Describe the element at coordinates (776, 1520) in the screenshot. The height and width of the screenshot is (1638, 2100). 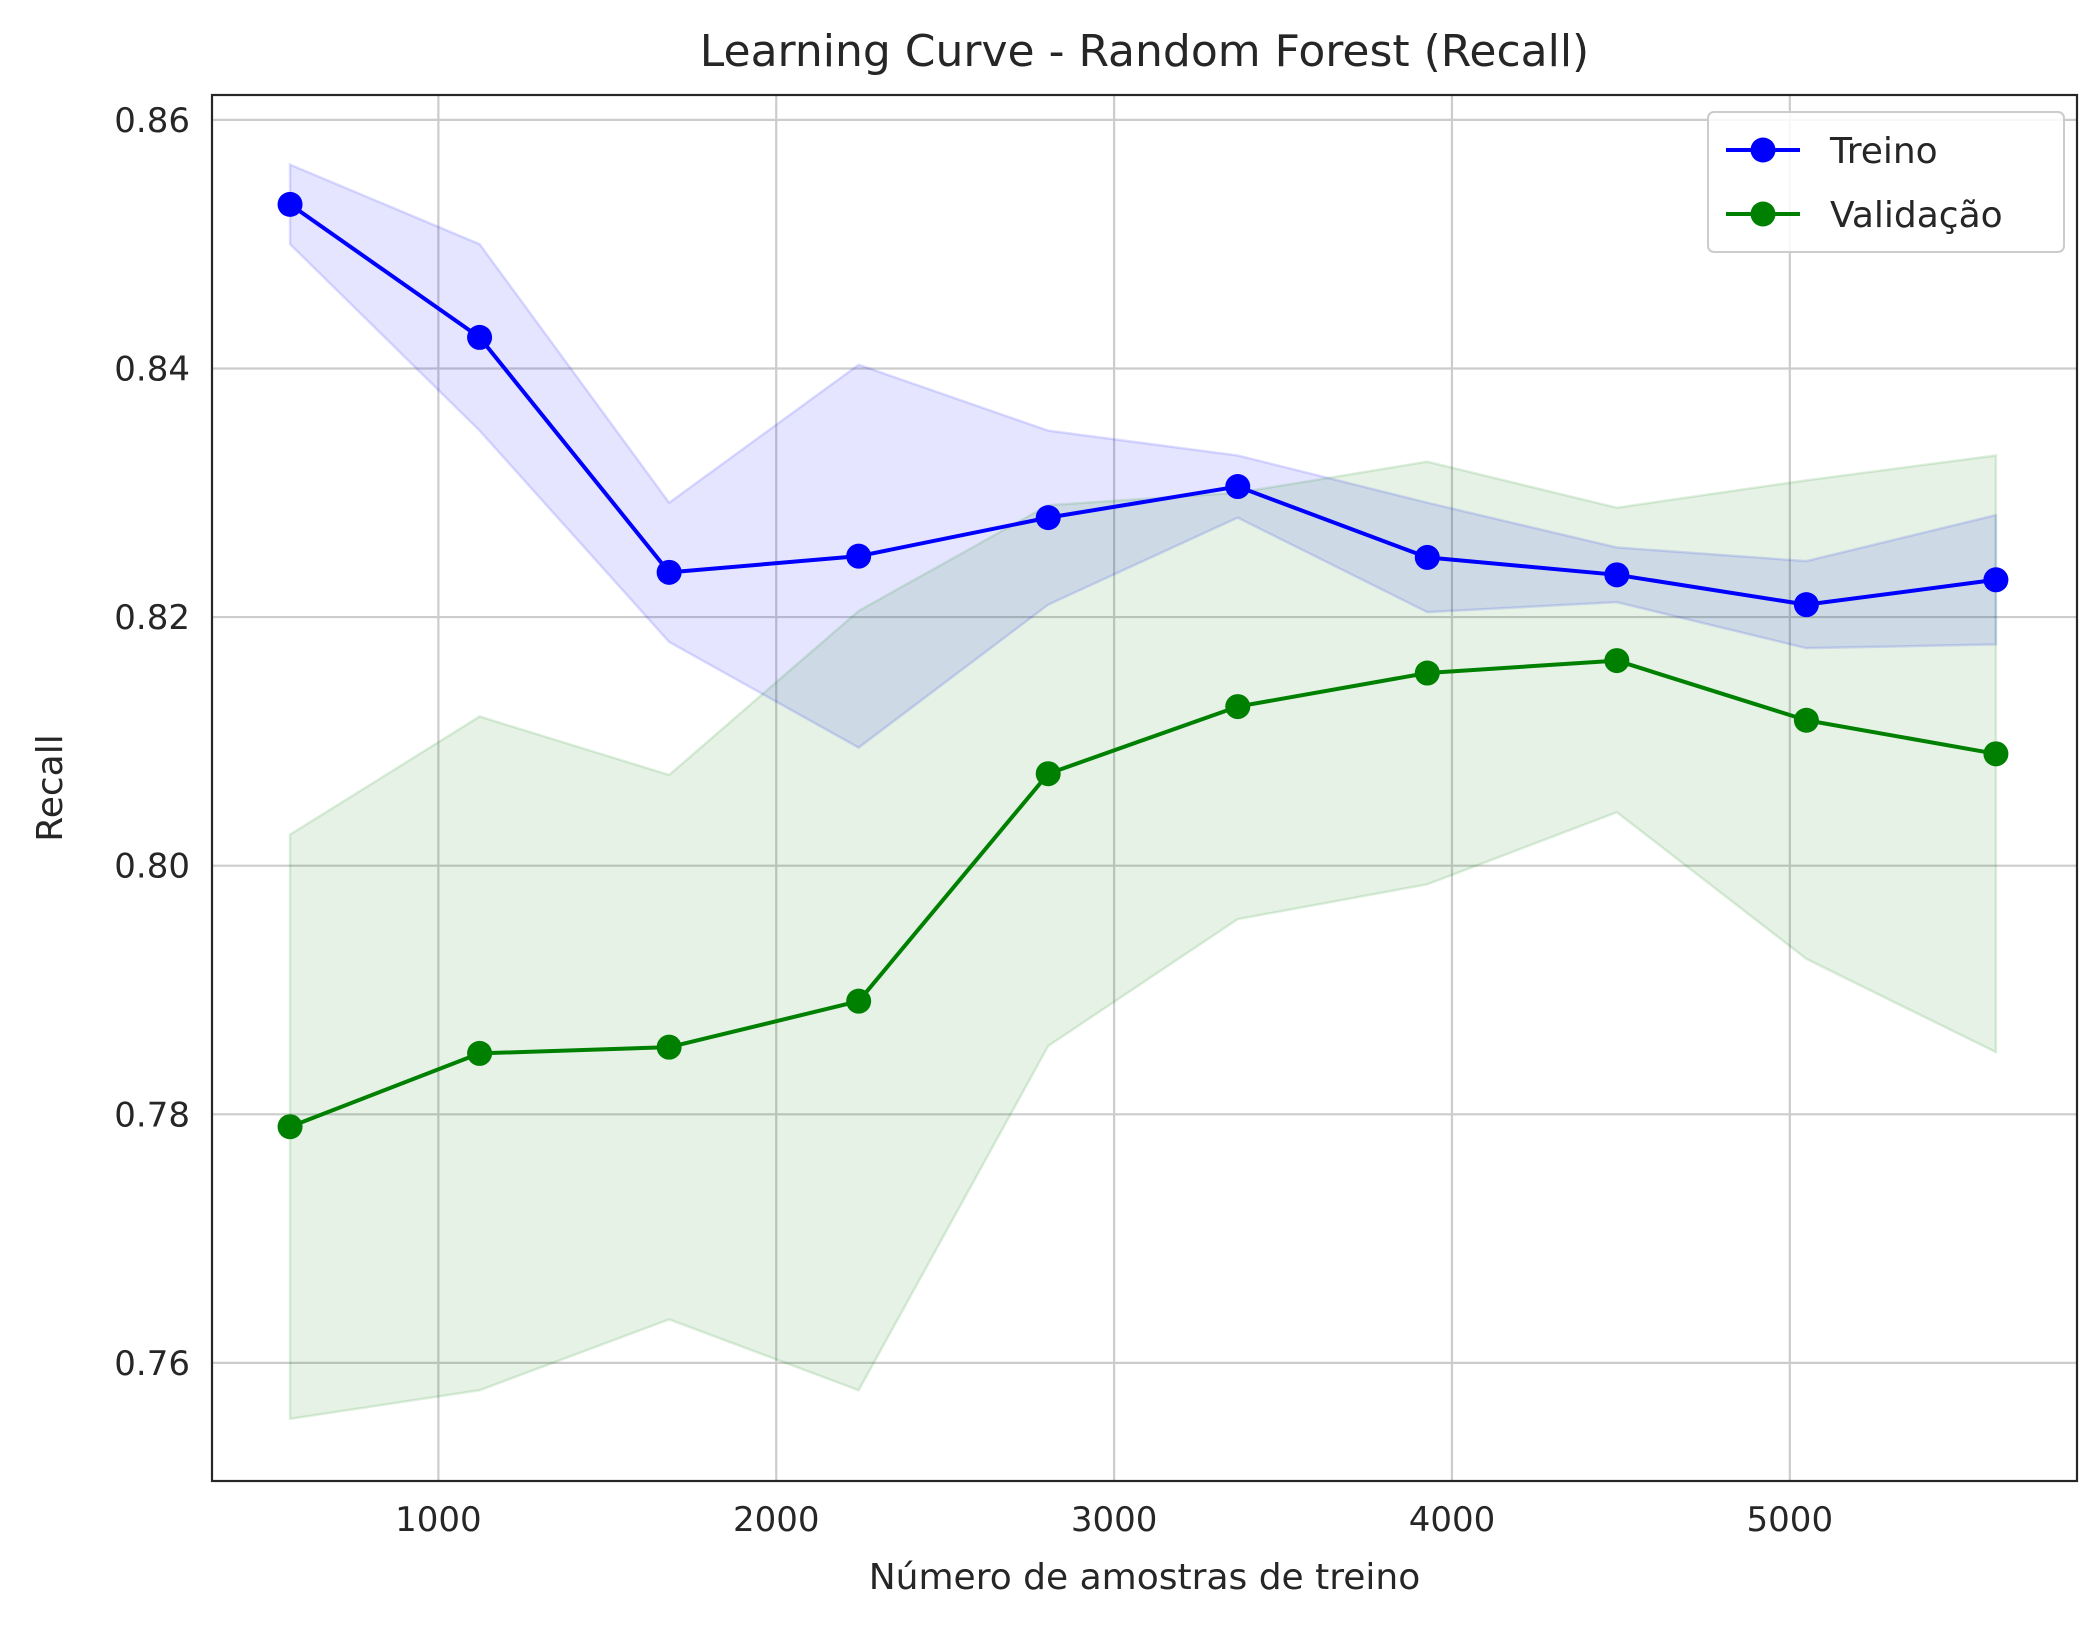
I see `x-tick-label: 2000` at that location.